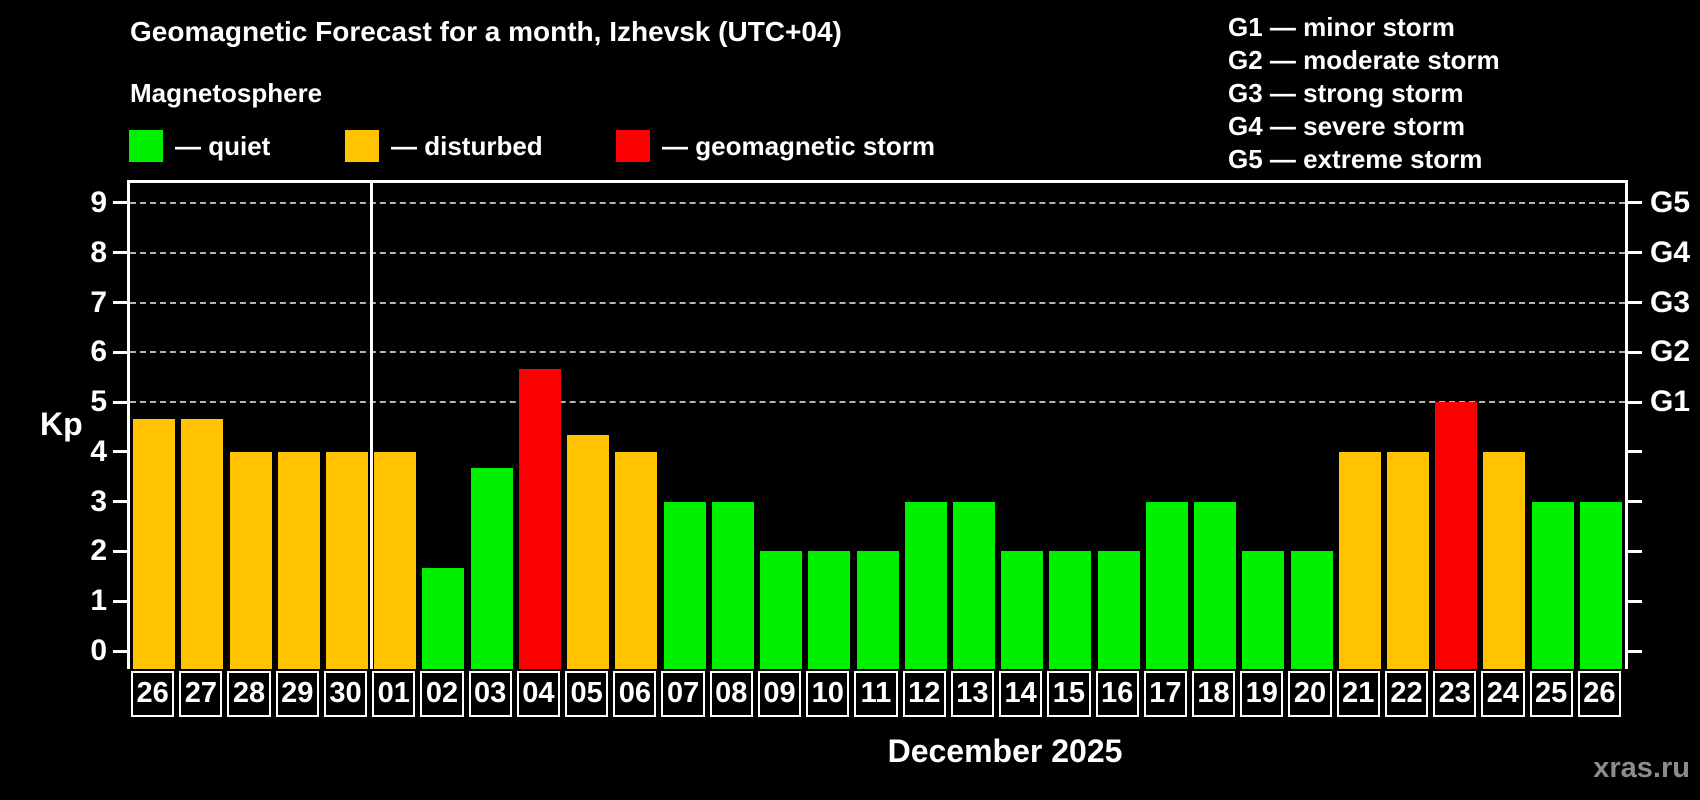 Image resolution: width=1700 pixels, height=800 pixels. I want to click on storm-scale-g5: G5 — extreme storm, so click(1355, 159).